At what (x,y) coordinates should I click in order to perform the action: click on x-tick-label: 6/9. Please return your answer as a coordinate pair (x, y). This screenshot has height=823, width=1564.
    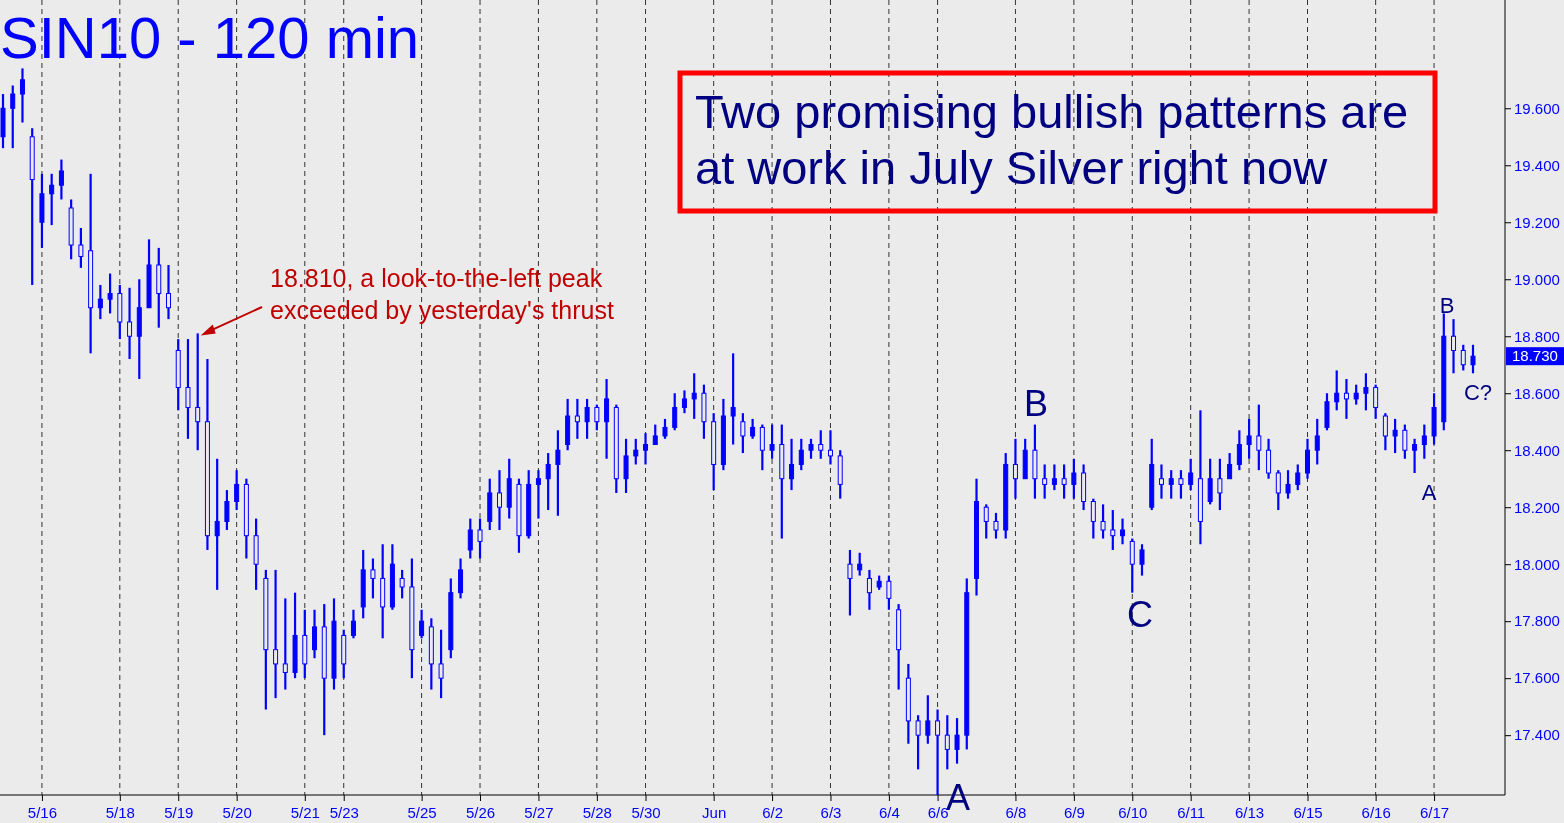
    Looking at the image, I should click on (1074, 812).